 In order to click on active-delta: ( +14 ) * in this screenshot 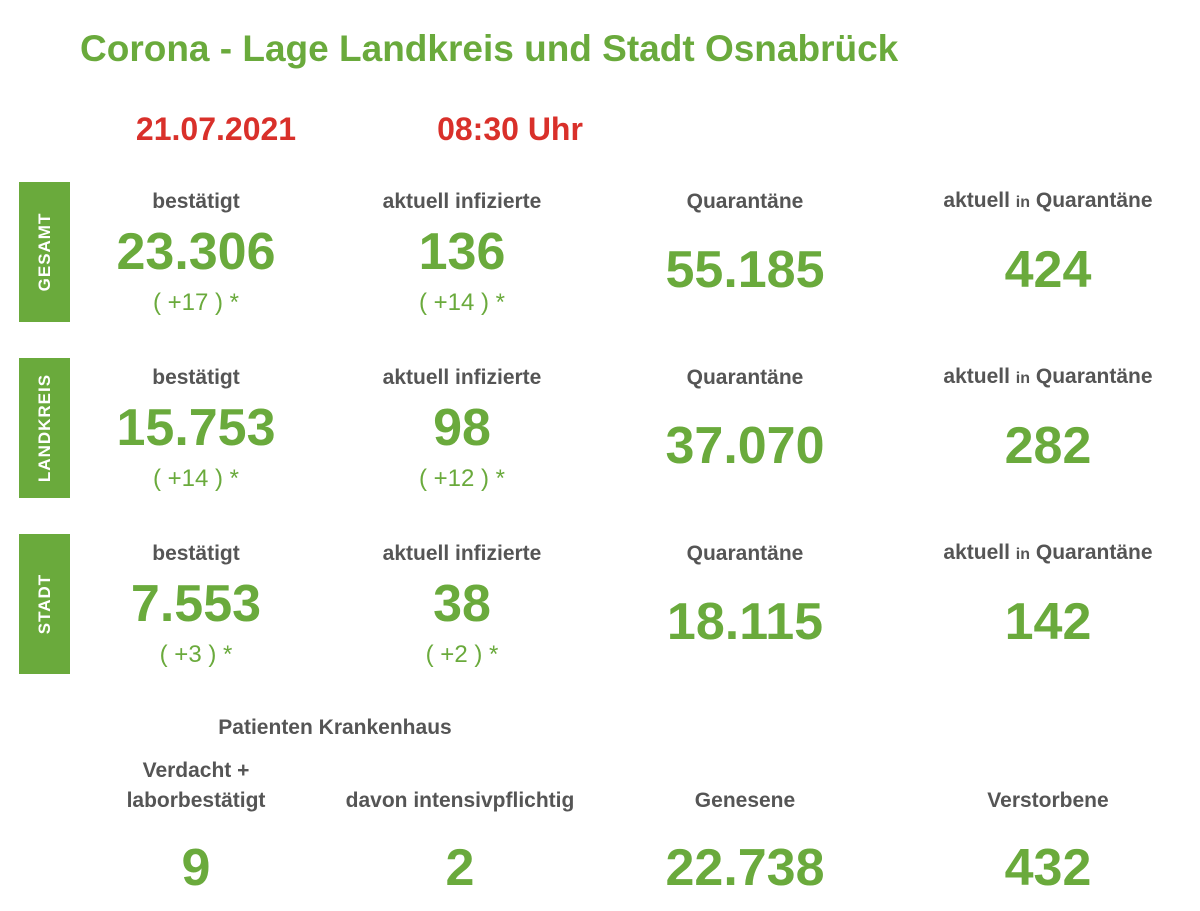, I will do `click(462, 302)`.